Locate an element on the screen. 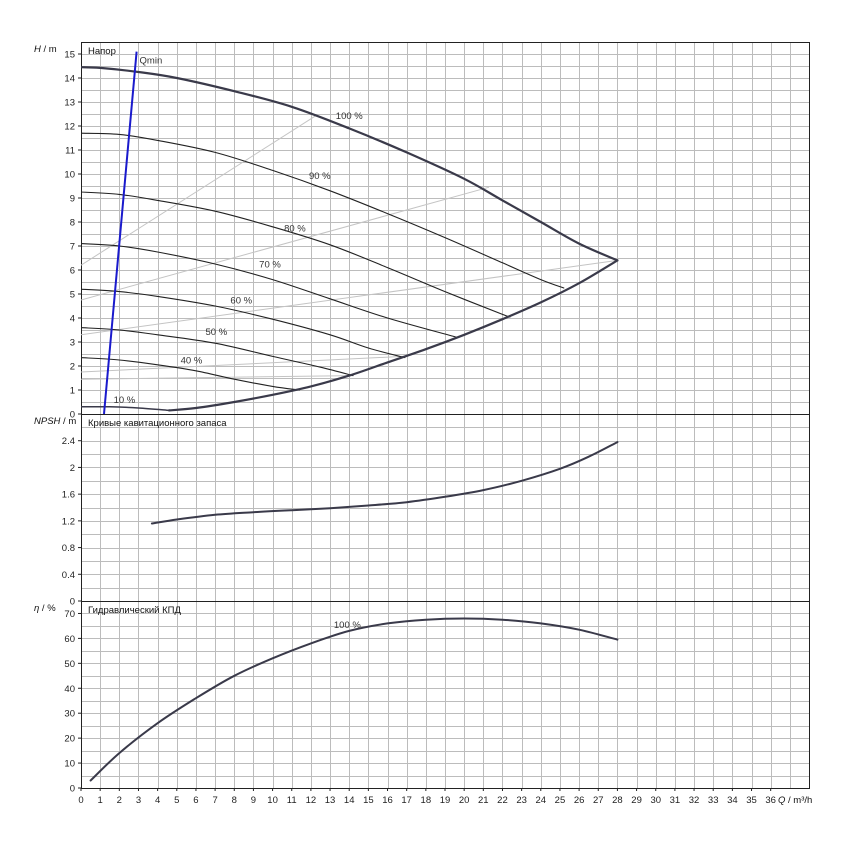 This screenshot has width=850, height=850. y-tick-label: 13 is located at coordinates (69, 103).